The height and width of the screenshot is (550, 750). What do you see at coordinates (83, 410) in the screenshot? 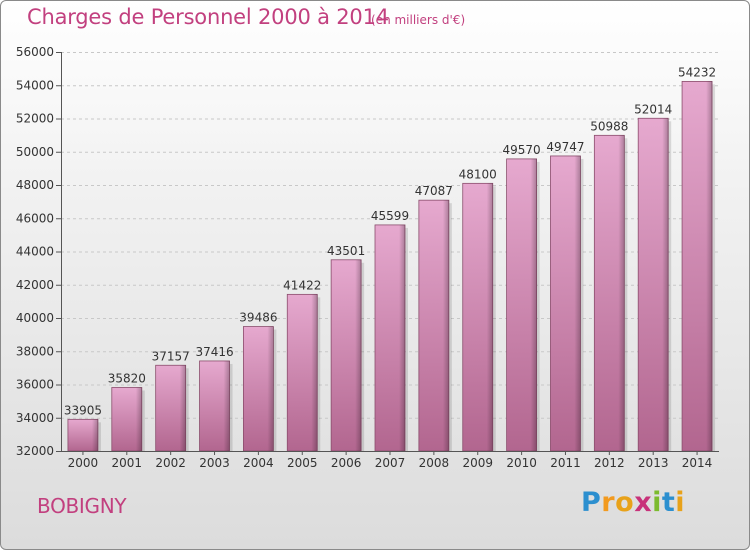
I see `value-label: 33905` at bounding box center [83, 410].